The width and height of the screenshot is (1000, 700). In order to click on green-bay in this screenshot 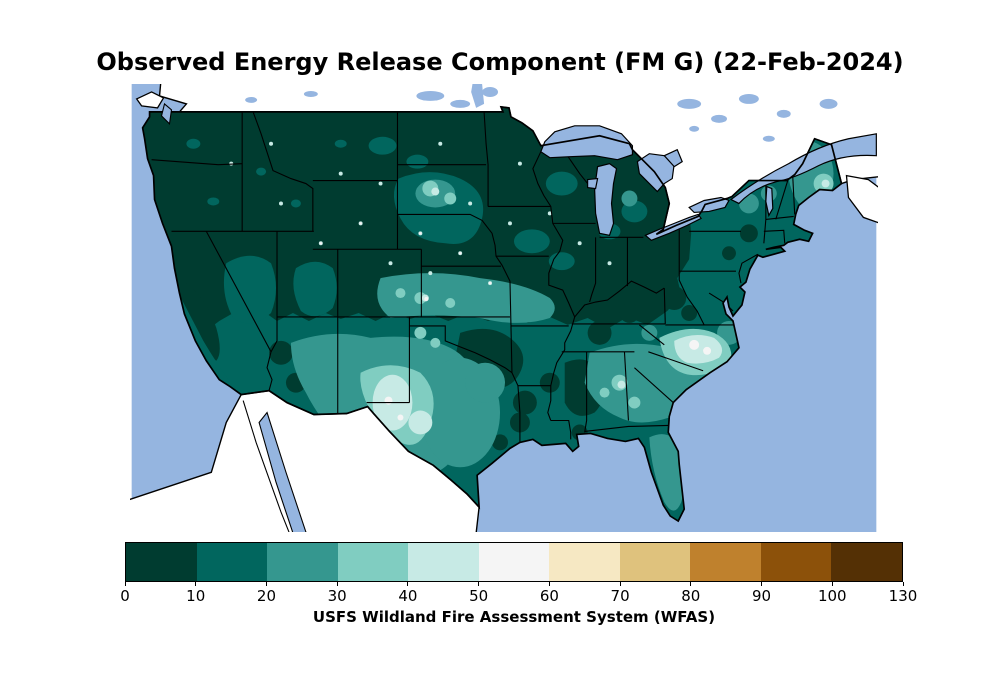, I will do `click(593, 183)`.